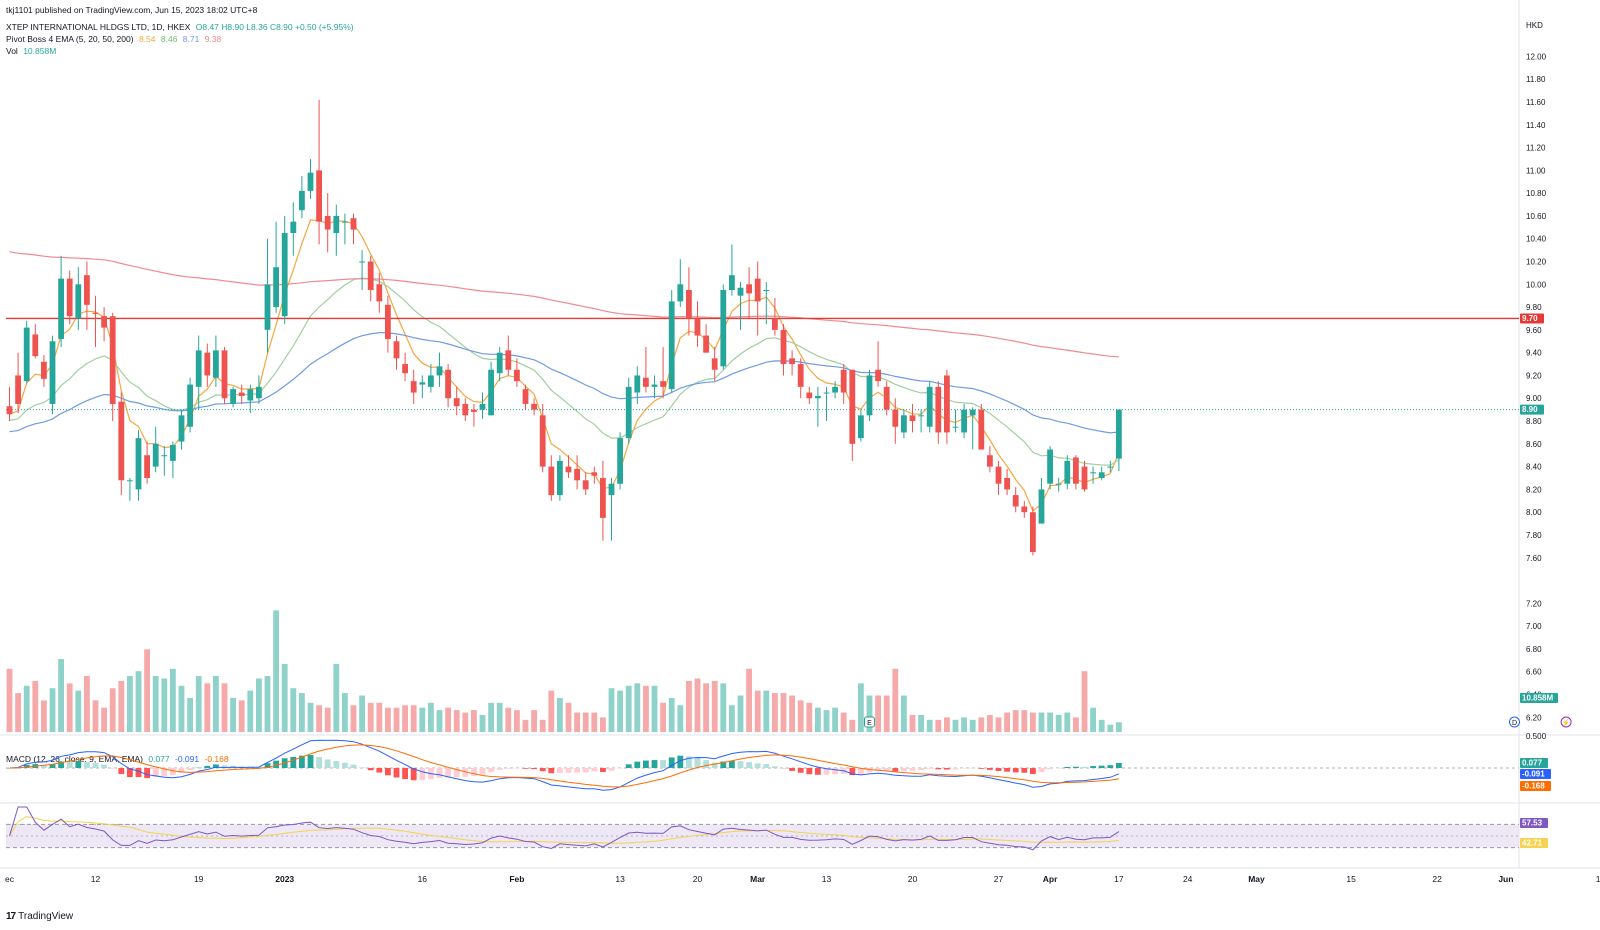 The width and height of the screenshot is (1600, 930). I want to click on macd-value: 0.077, so click(159, 759).